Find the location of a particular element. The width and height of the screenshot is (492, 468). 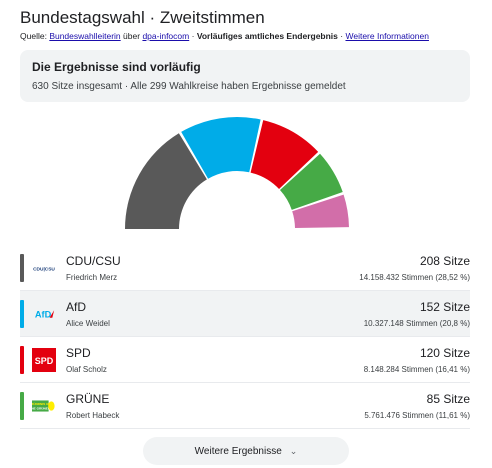

more-results-label: Weitere Ergebnisse is located at coordinates (238, 451).